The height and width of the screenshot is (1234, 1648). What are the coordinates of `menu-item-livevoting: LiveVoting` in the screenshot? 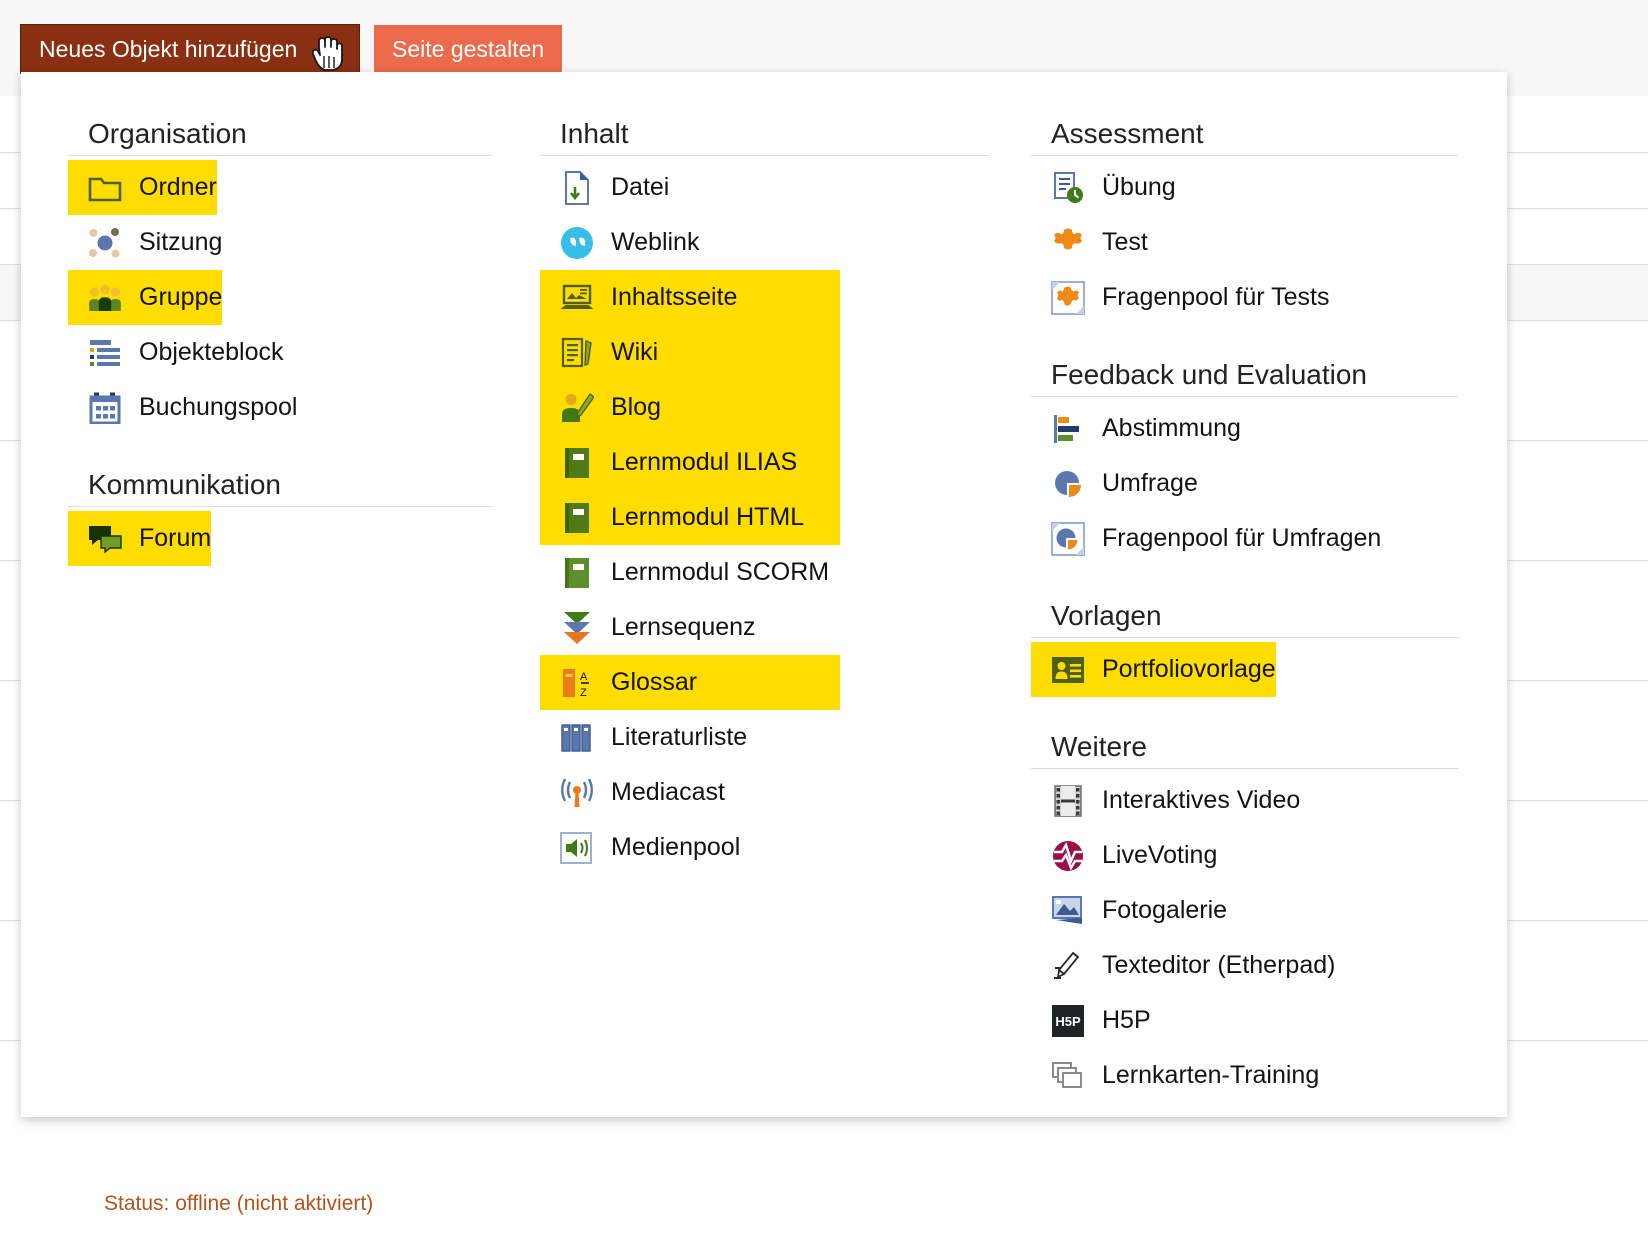 It's located at (1124, 855).